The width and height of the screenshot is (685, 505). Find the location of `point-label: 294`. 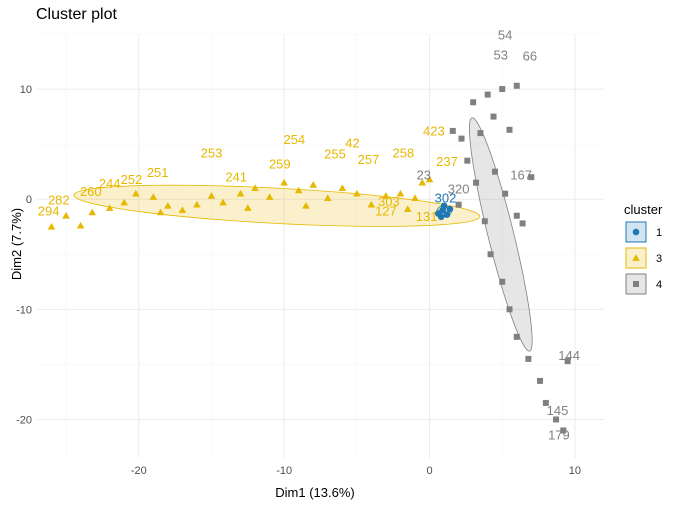

point-label: 294 is located at coordinates (49, 211).